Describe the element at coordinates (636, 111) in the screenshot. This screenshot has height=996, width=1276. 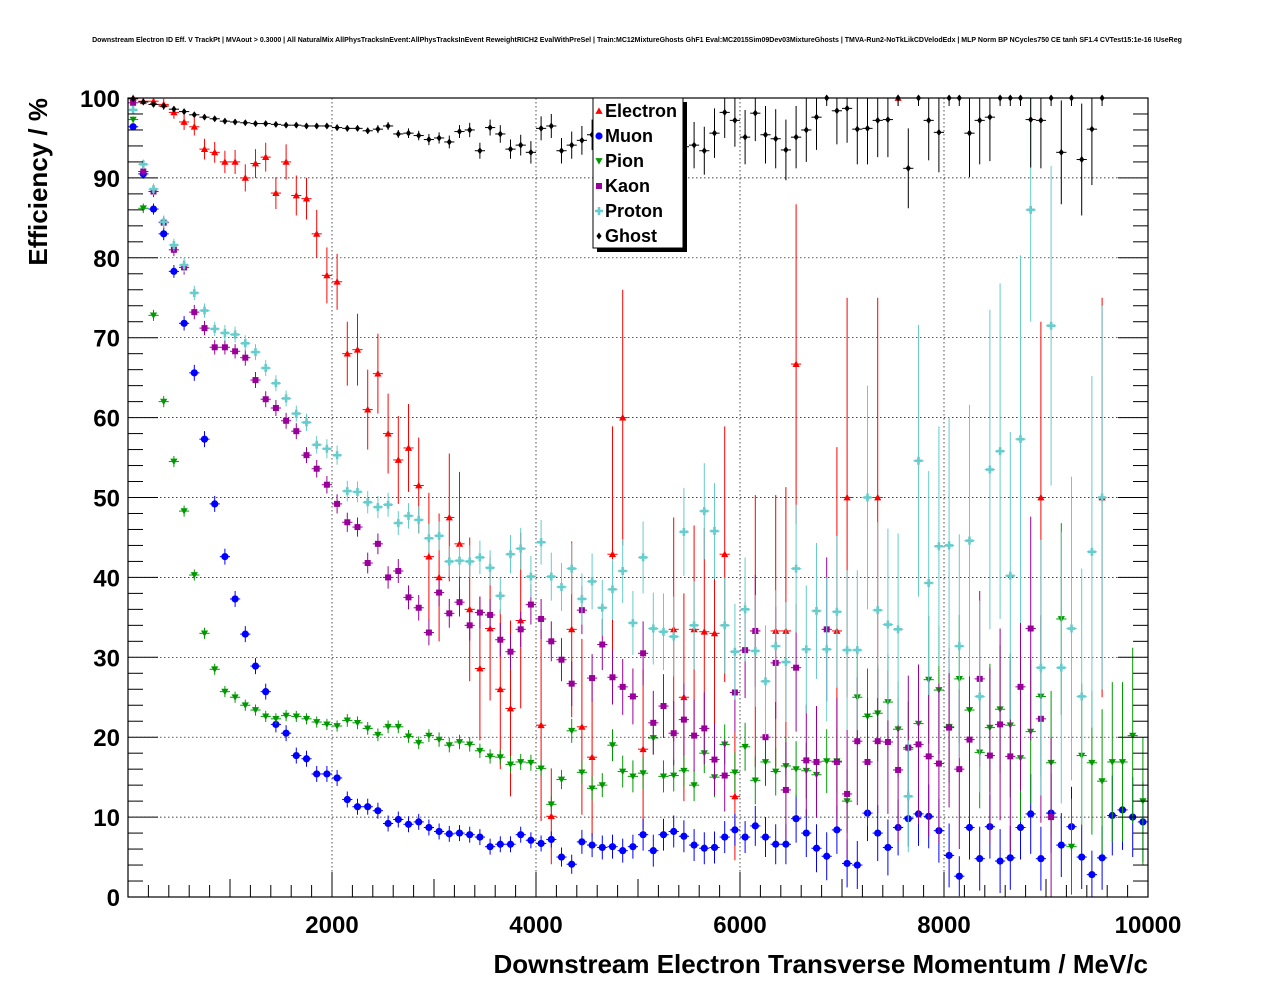
I see `legend-entry-electron: Electron` at that location.